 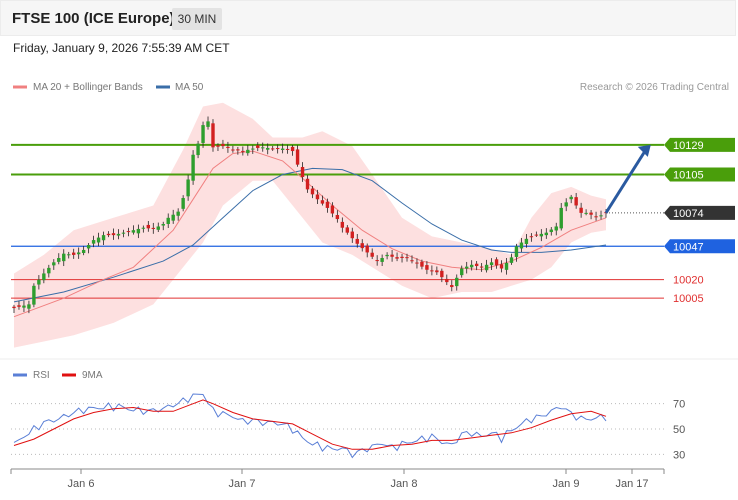 I want to click on level-tag-10005: 10005, so click(x=688, y=299).